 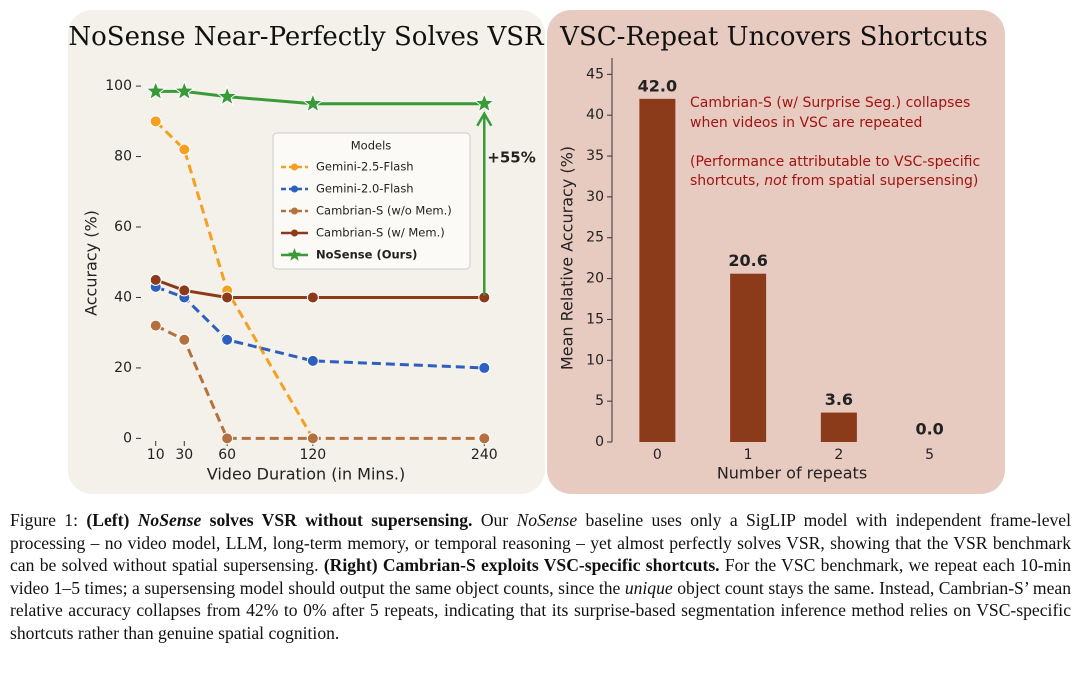 I want to click on legend-label: Gemini-2.5-Flash, so click(x=365, y=167).